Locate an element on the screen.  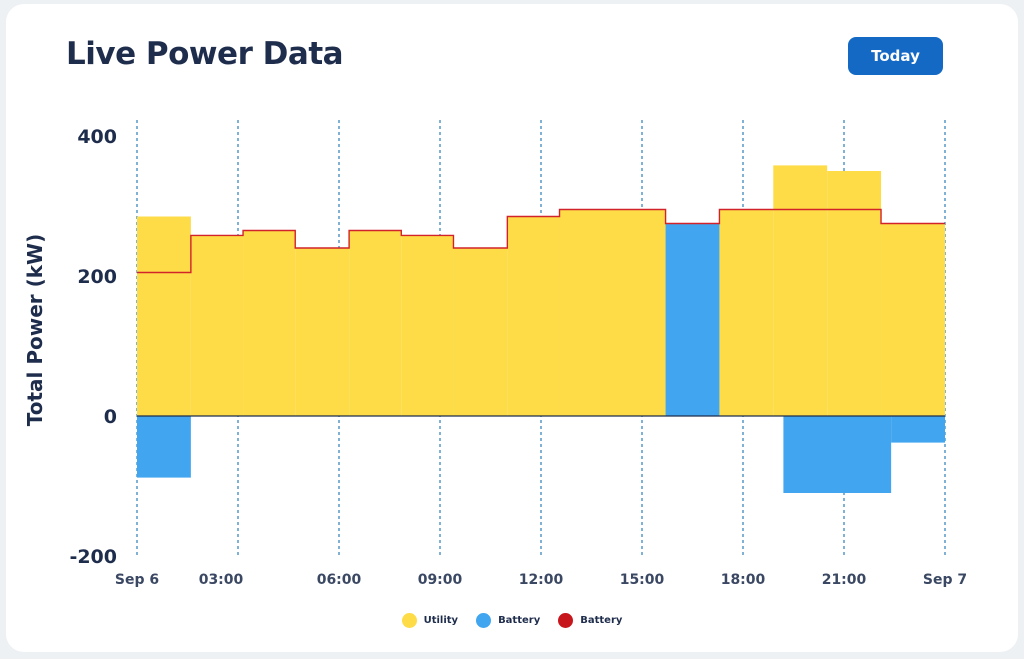
y-tick-label: 200 is located at coordinates (97, 277).